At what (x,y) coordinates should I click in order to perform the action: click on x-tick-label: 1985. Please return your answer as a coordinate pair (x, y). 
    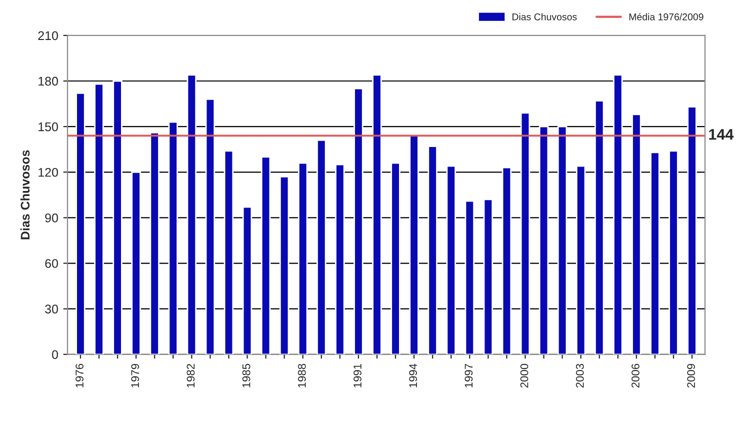
    Looking at the image, I should click on (246, 376).